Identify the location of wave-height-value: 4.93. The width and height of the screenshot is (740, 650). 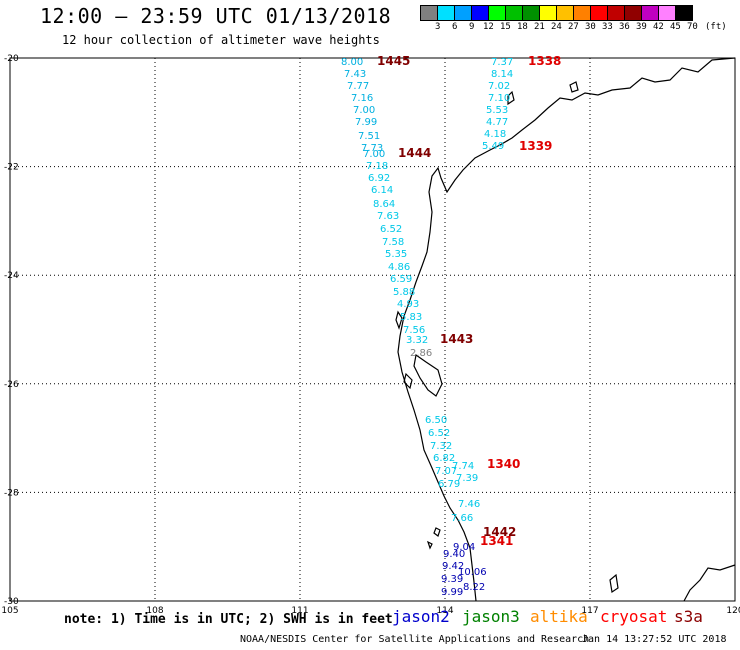
(408, 304).